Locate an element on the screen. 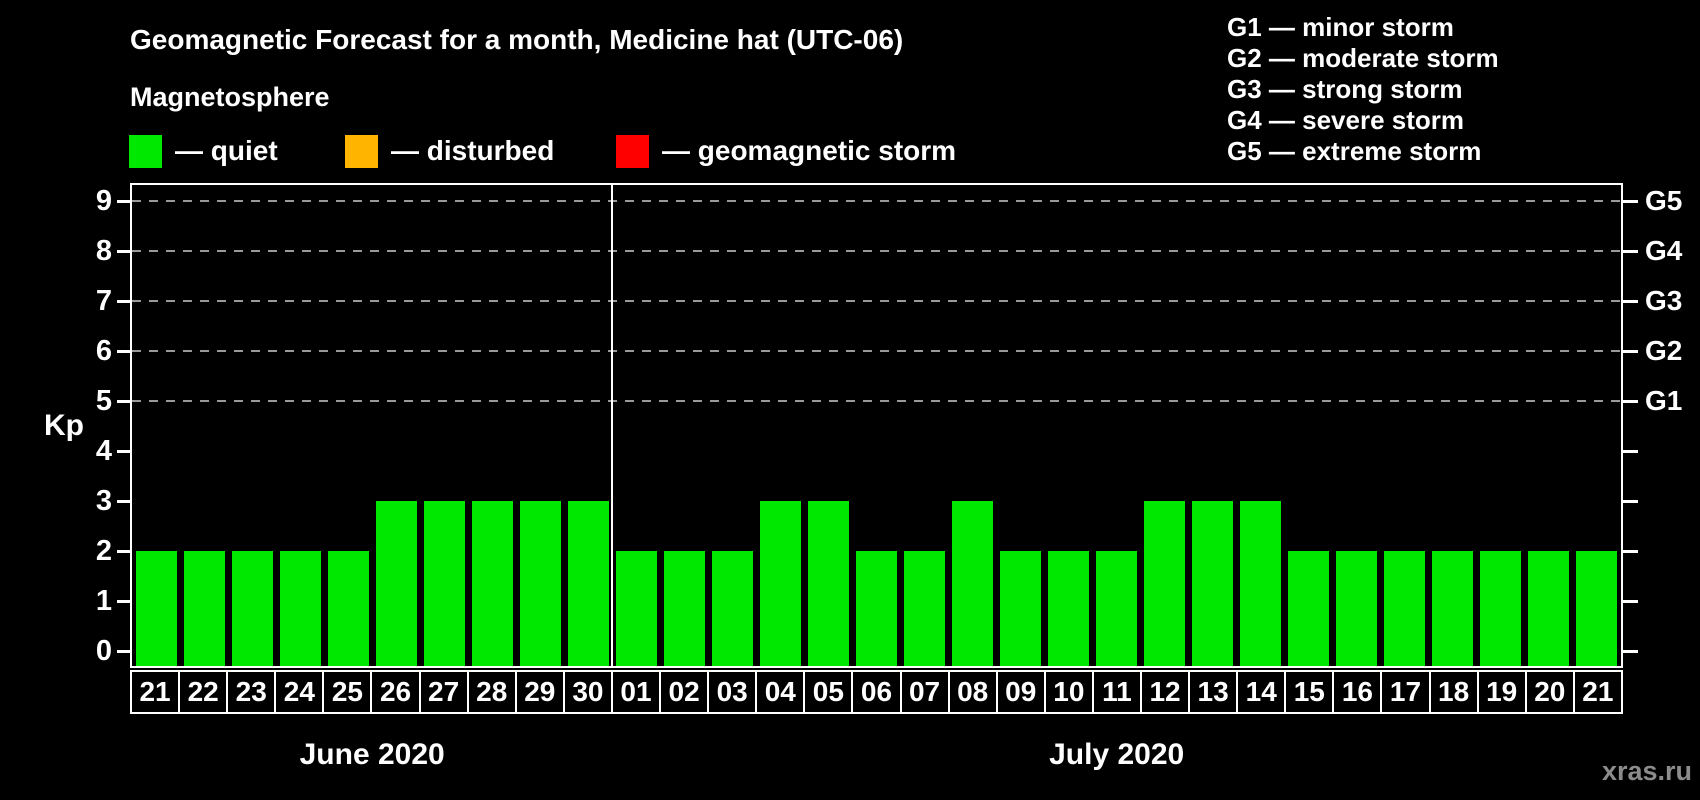 This screenshot has width=1700, height=800. legend-label: — geomagnetic storm is located at coordinates (809, 150).